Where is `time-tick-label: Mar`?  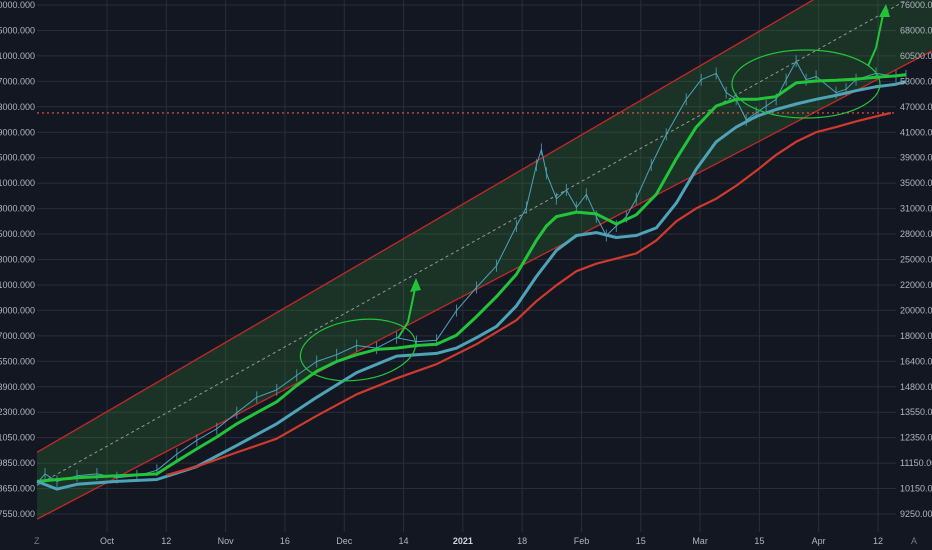 time-tick-label: Mar is located at coordinates (700, 541).